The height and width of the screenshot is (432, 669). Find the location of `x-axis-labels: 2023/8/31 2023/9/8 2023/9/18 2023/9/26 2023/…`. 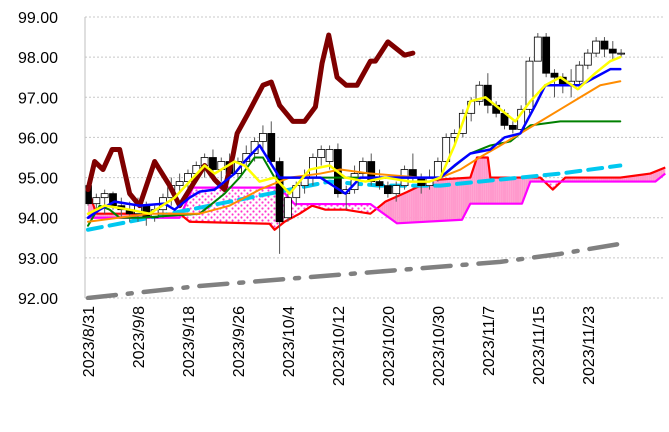

x-axis-labels: 2023/8/31 2023/9/8 2023/9/18 2023/9/26 2023/… is located at coordinates (339, 346).